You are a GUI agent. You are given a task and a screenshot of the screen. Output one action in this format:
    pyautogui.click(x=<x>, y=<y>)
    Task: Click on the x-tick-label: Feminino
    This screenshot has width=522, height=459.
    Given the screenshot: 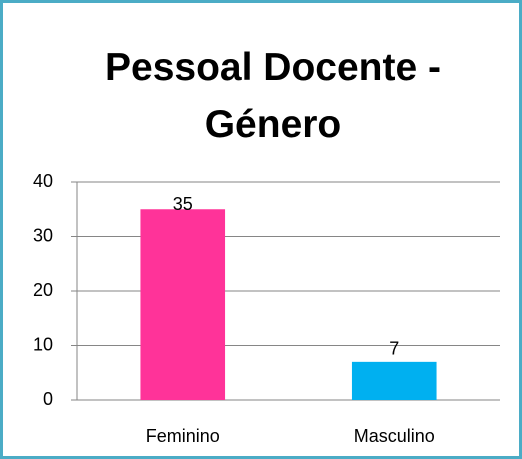 What is the action you would take?
    pyautogui.click(x=183, y=436)
    